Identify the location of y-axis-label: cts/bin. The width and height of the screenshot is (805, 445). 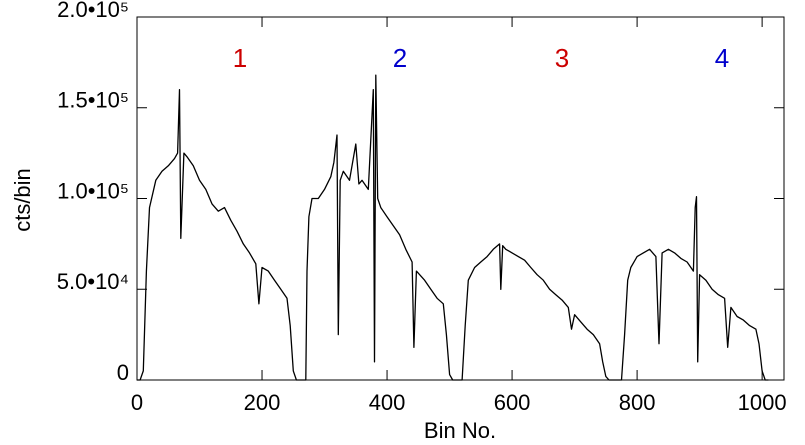
(22, 200).